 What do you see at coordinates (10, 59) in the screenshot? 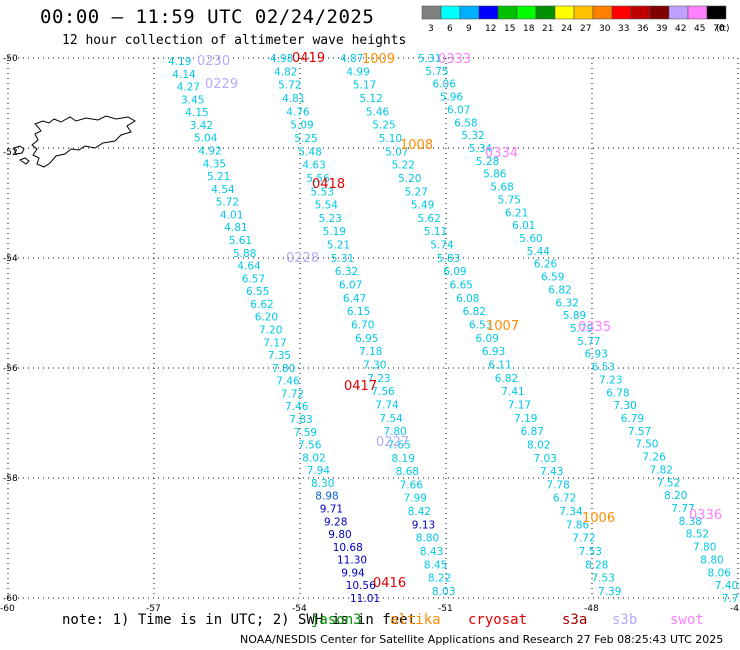
I see `lat-label: -50` at bounding box center [10, 59].